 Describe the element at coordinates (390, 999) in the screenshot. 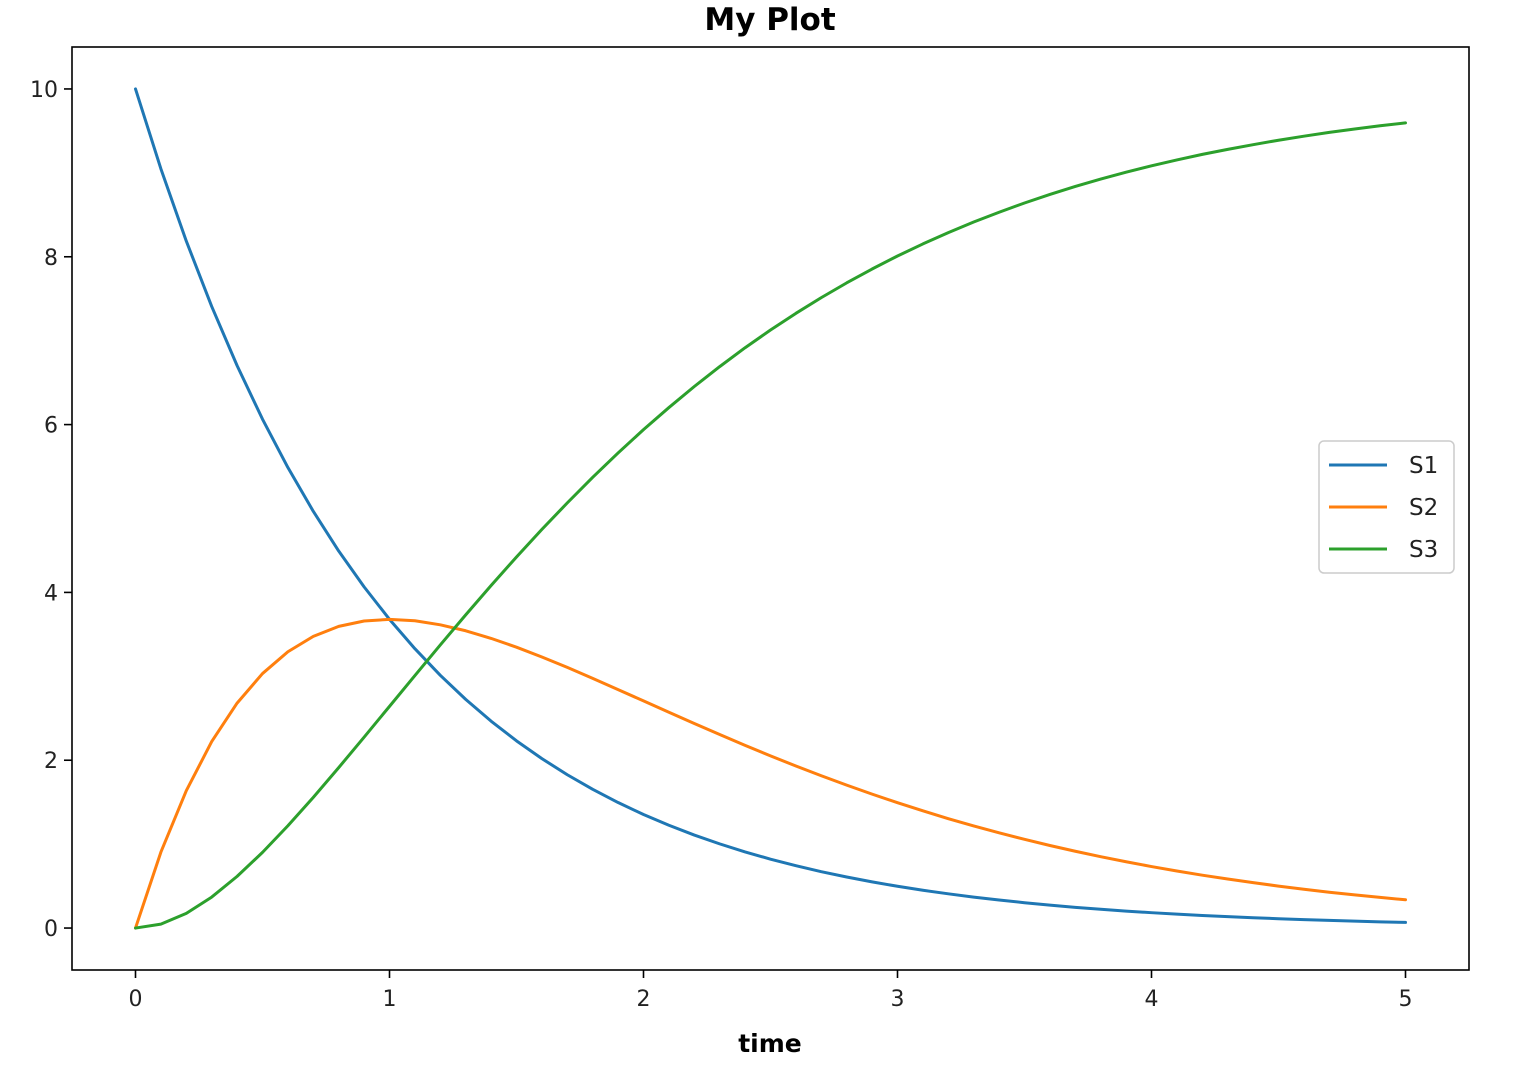

I see `x-tick-label: 1` at that location.